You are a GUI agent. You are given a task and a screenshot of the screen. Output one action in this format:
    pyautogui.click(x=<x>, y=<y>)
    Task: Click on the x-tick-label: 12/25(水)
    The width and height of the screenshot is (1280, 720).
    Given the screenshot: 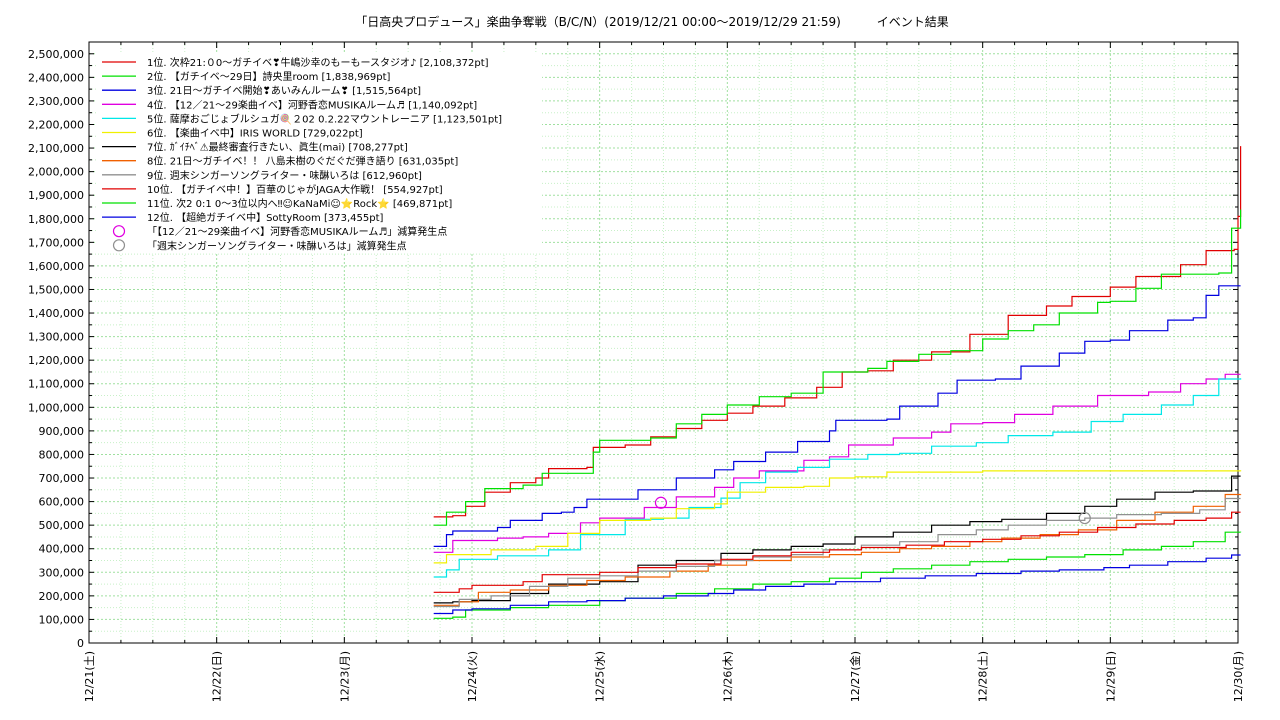 What is the action you would take?
    pyautogui.click(x=600, y=676)
    